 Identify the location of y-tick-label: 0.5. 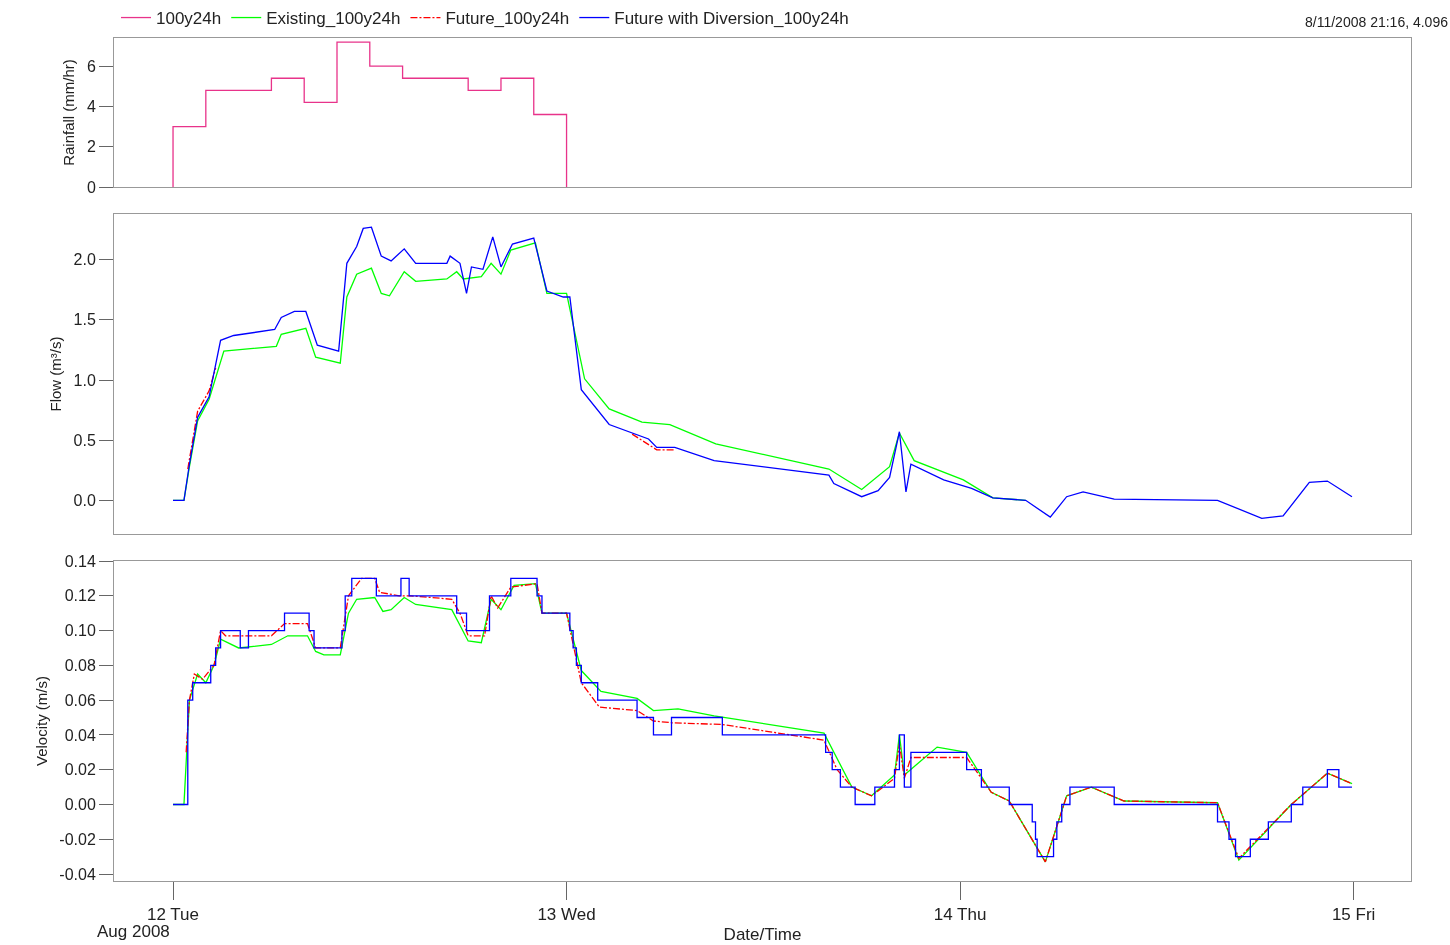
(84, 440).